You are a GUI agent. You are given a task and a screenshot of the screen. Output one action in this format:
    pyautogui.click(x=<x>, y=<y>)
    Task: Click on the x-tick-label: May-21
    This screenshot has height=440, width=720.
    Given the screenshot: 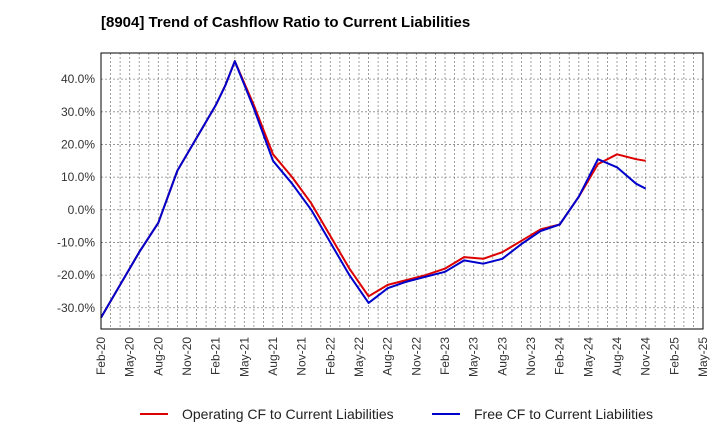 What is the action you would take?
    pyautogui.click(x=244, y=357)
    